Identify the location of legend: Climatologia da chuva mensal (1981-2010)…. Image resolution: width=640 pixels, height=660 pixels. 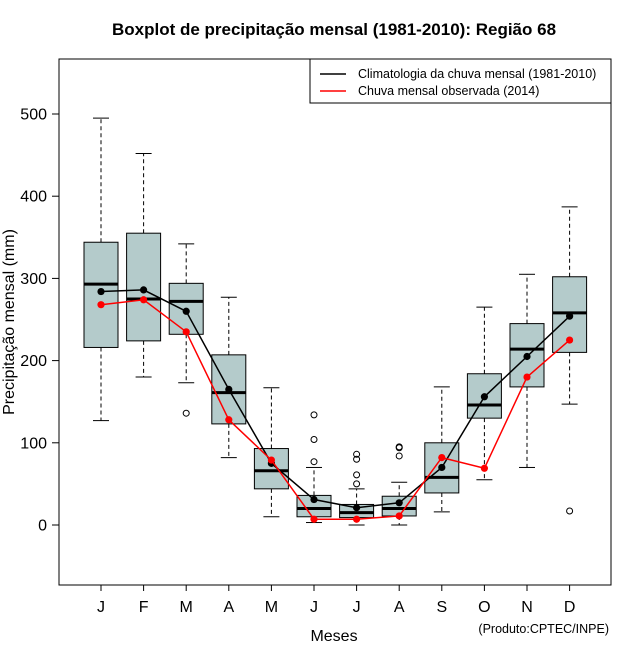
(460, 81).